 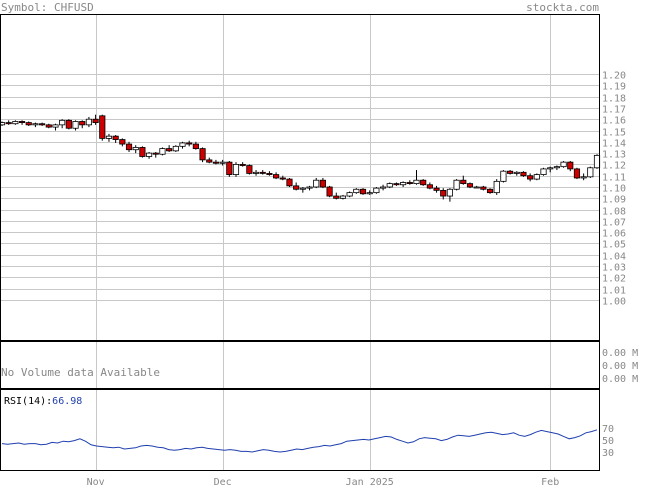 I want to click on price-tick-label: 1.05, so click(x=614, y=245).